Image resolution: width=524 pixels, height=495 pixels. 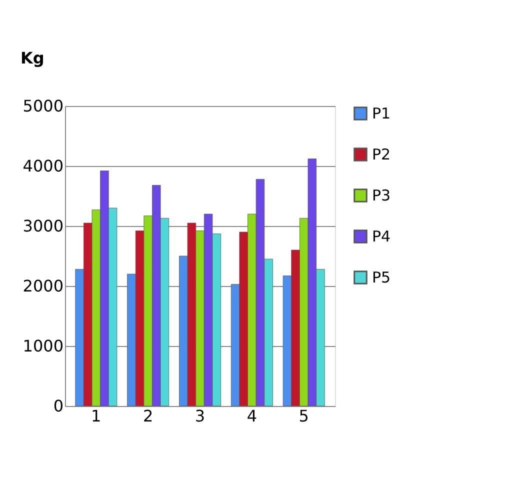 What do you see at coordinates (303, 416) in the screenshot?
I see `x-tick-label: 5` at bounding box center [303, 416].